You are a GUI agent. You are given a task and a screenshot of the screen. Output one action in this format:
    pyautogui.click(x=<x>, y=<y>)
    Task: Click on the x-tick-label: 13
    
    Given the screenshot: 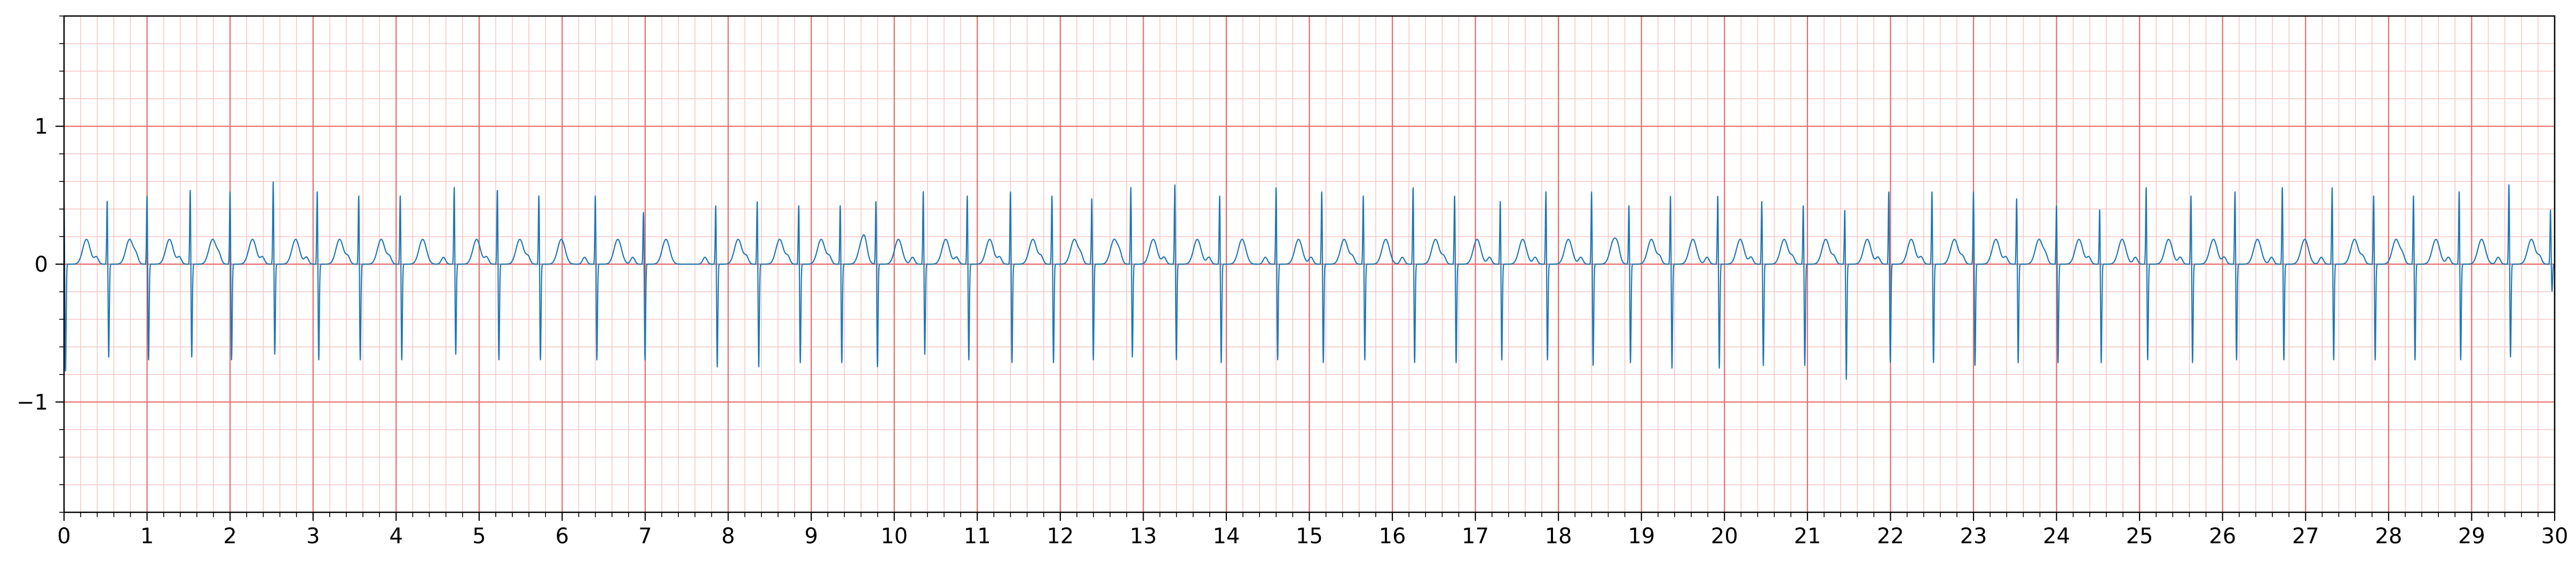 What is the action you would take?
    pyautogui.click(x=1143, y=536)
    